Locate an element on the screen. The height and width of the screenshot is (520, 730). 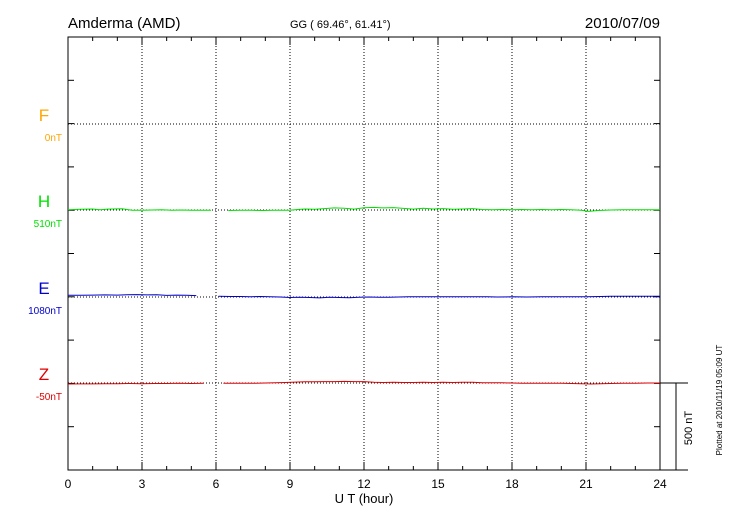
x-tick-label: 9 is located at coordinates (290, 484).